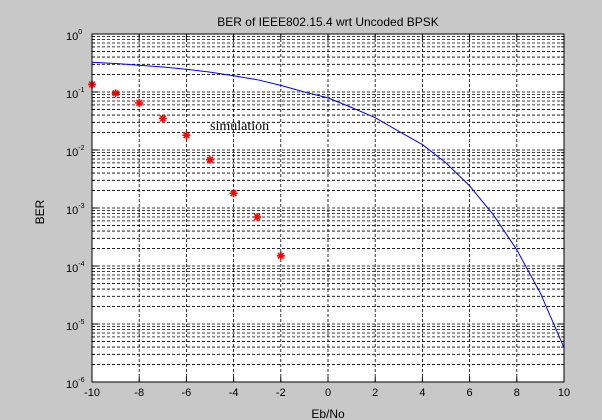 The height and width of the screenshot is (420, 602). Describe the element at coordinates (470, 393) in the screenshot. I see `x-tick-label: 6` at that location.